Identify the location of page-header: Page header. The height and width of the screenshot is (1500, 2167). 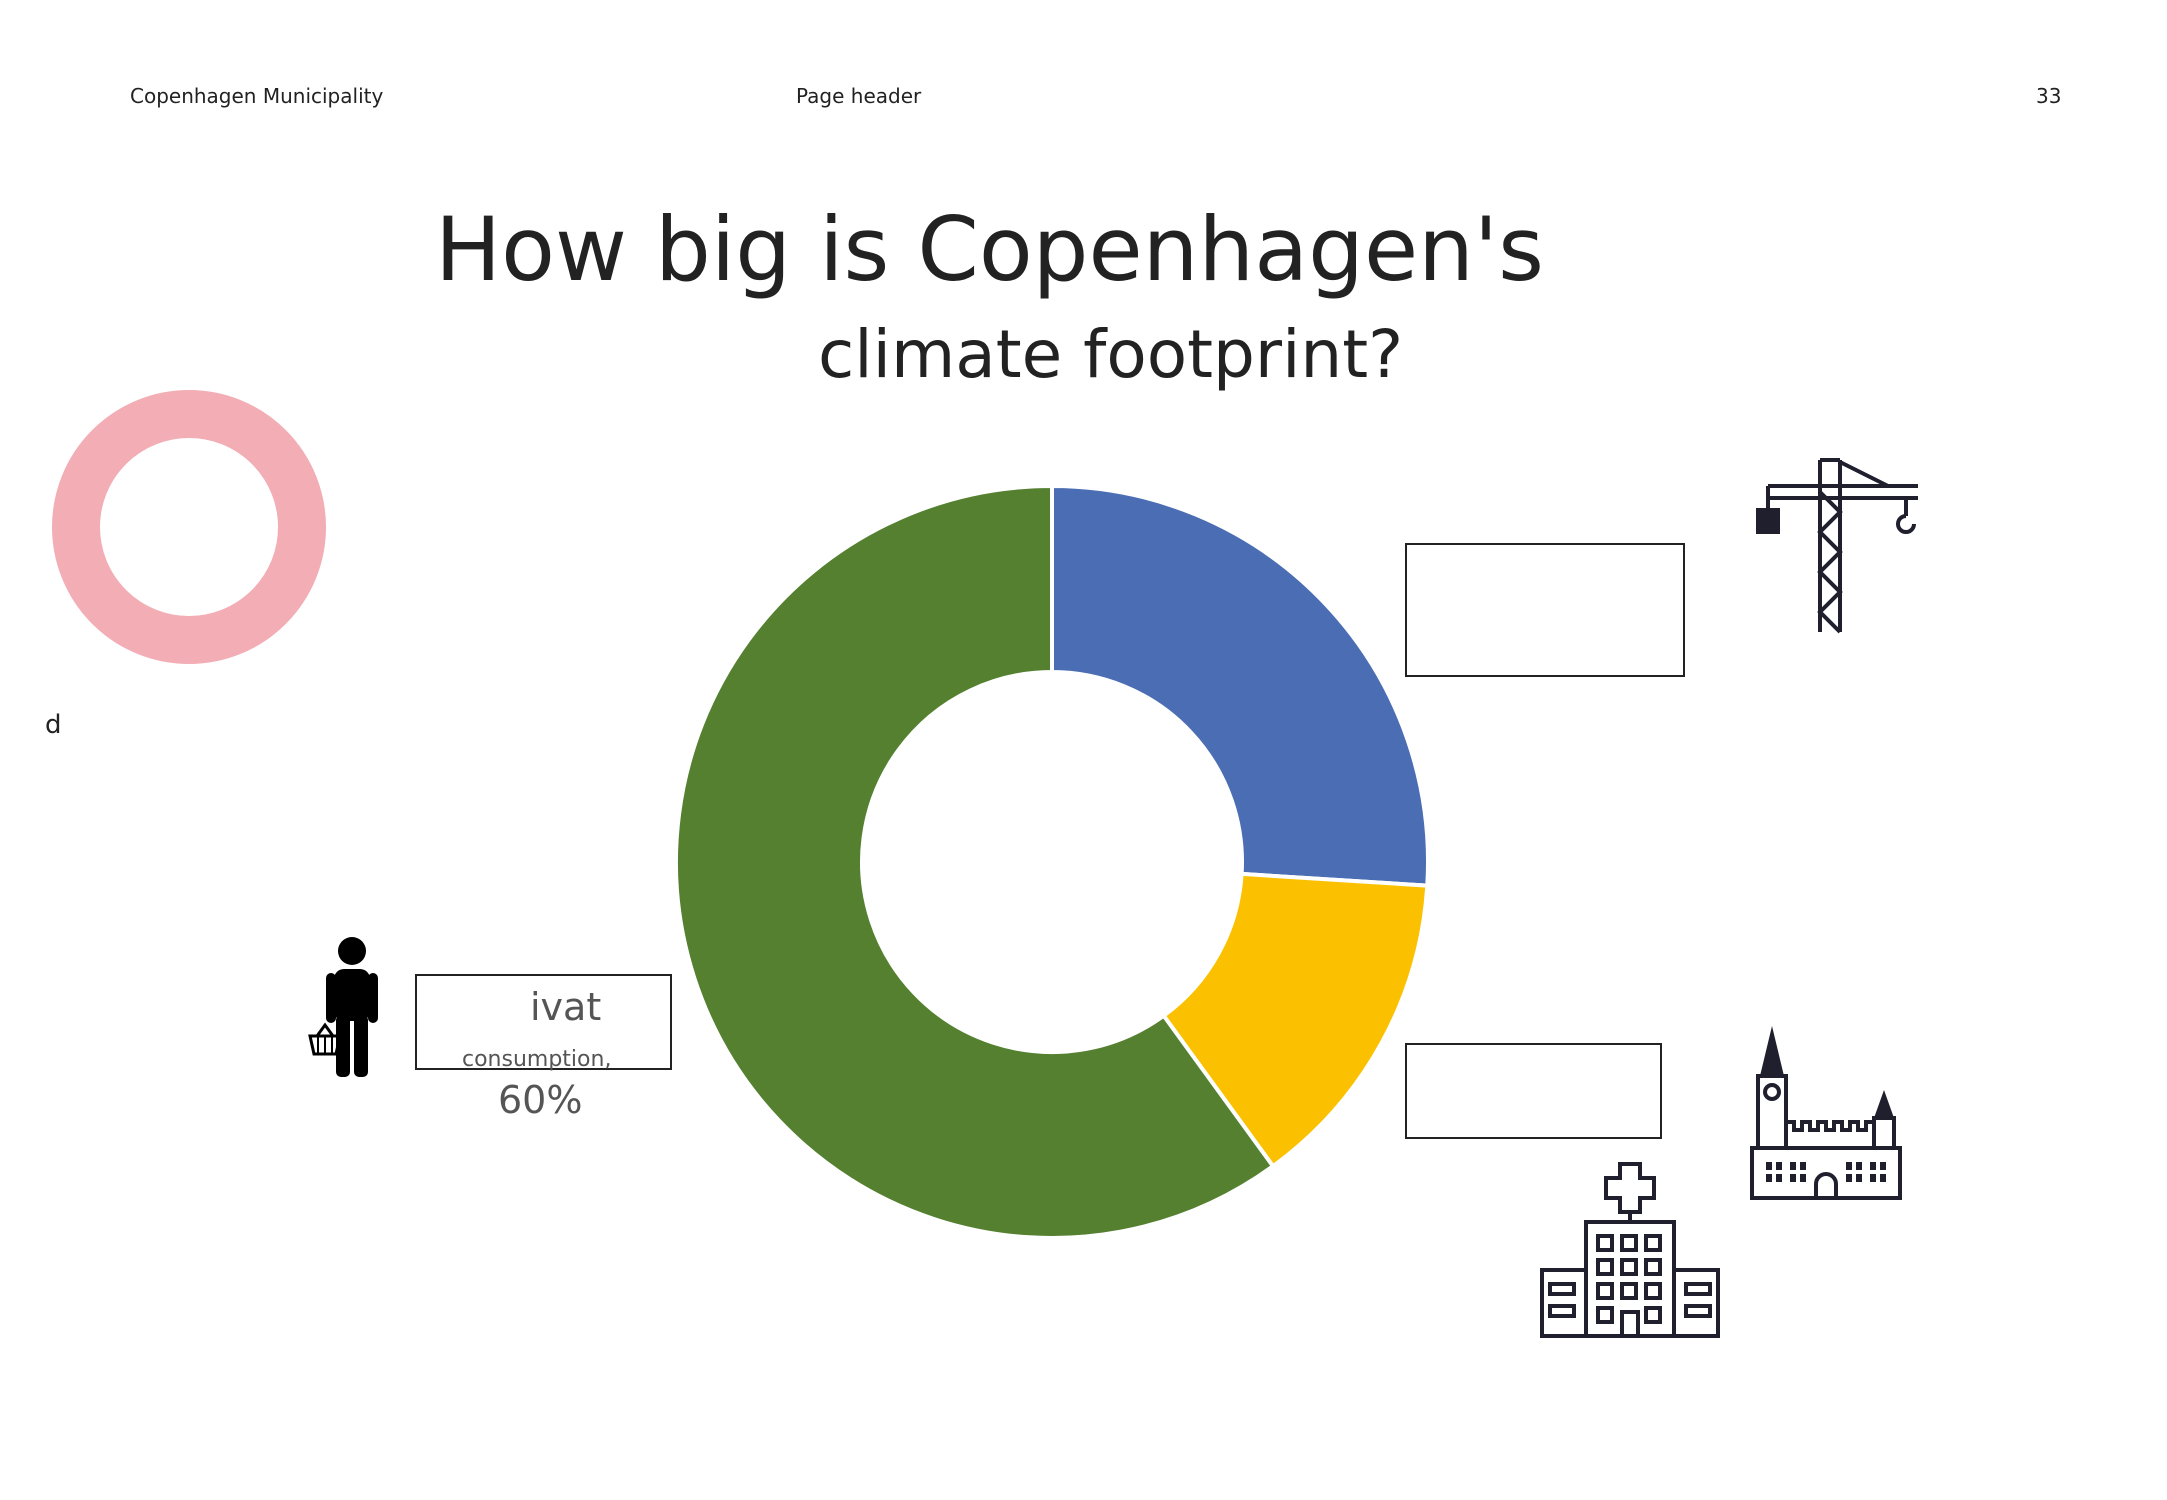
(859, 96).